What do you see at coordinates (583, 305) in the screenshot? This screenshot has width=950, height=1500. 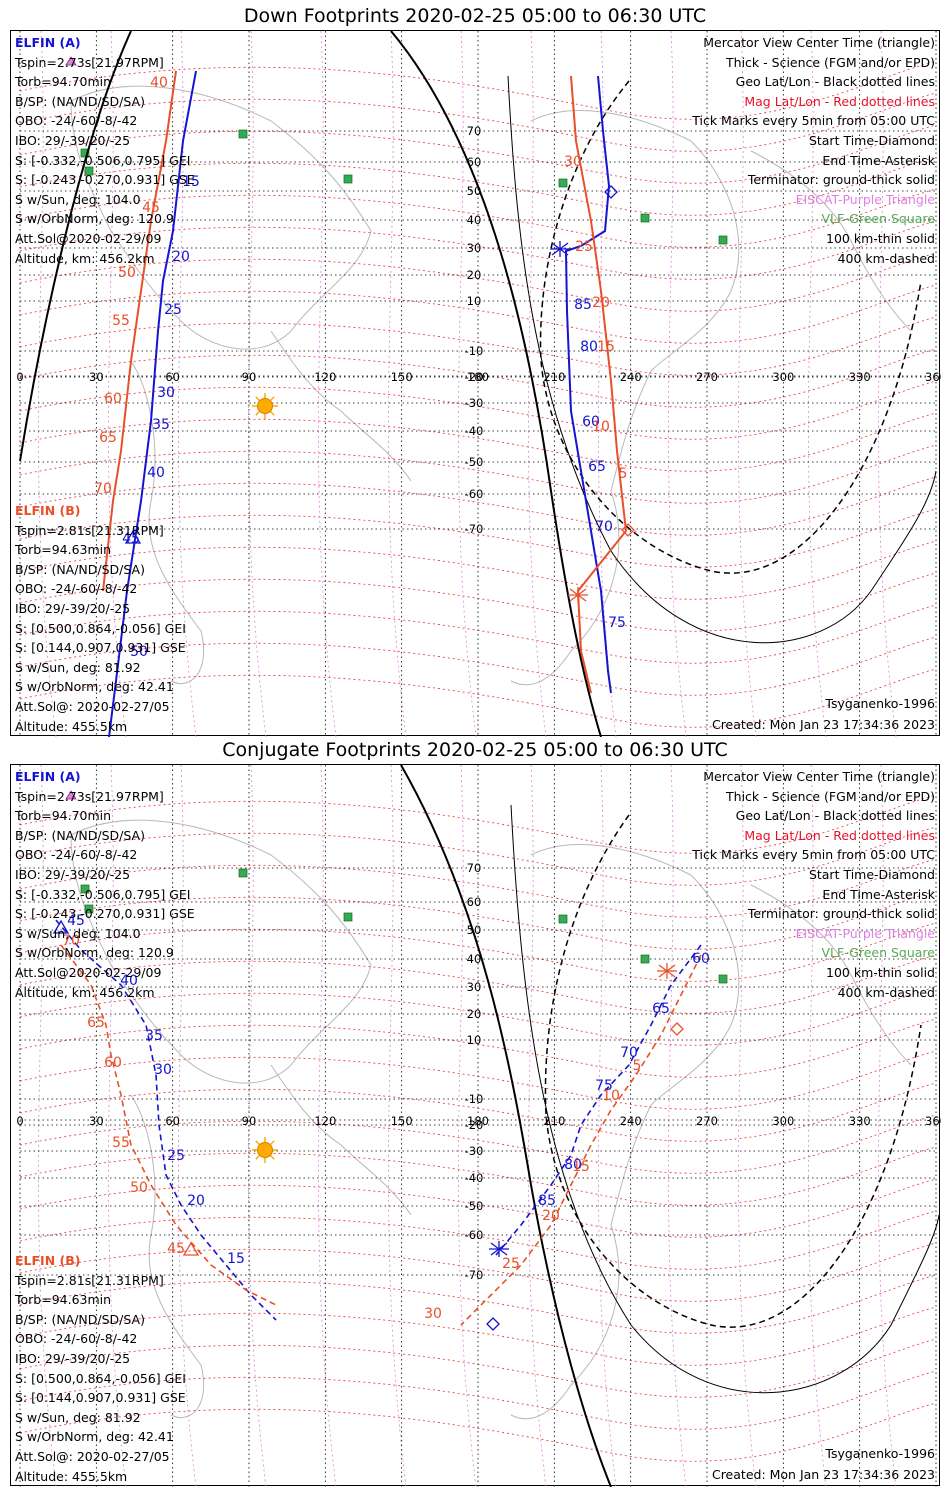 I see `elfin-a-tick-label: 85` at bounding box center [583, 305].